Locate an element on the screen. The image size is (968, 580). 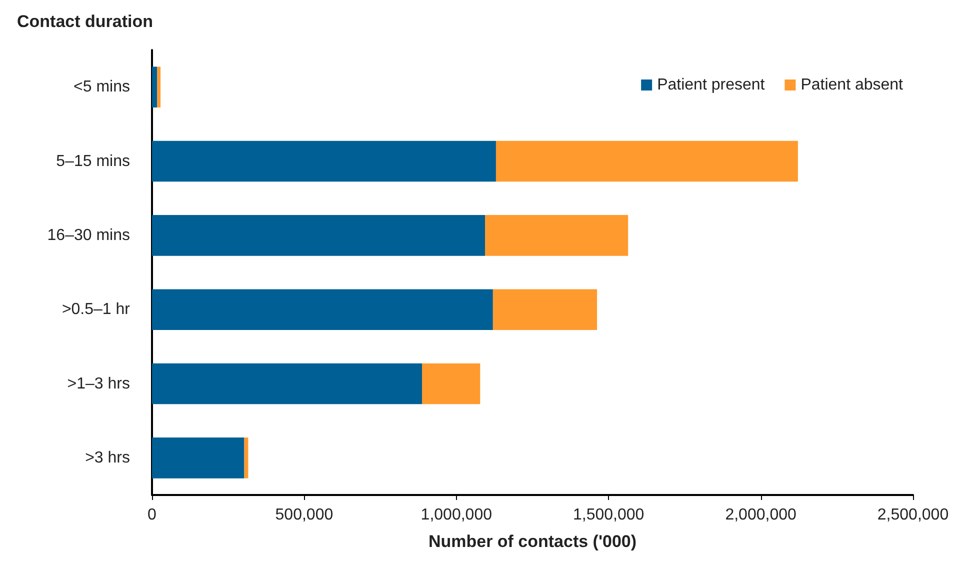
y-tick-label: 16–30 mins is located at coordinates (88, 235).